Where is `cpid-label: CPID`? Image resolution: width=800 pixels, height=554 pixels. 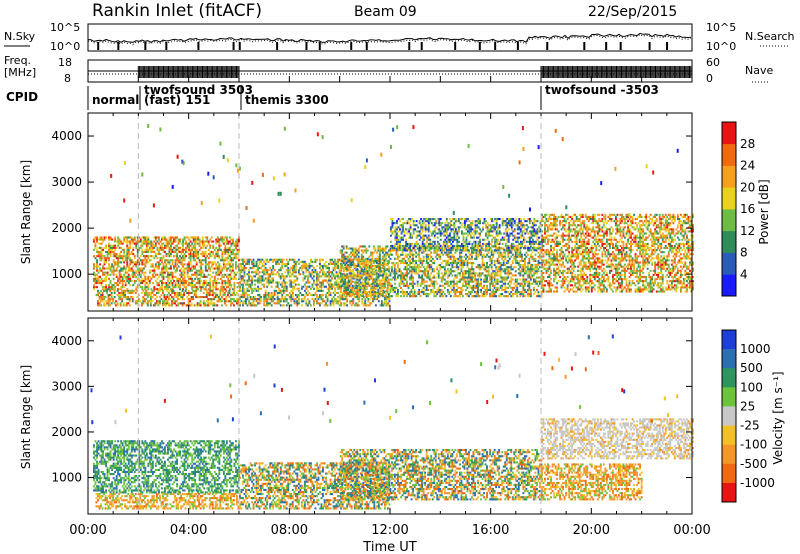
cpid-label: CPID is located at coordinates (22, 97).